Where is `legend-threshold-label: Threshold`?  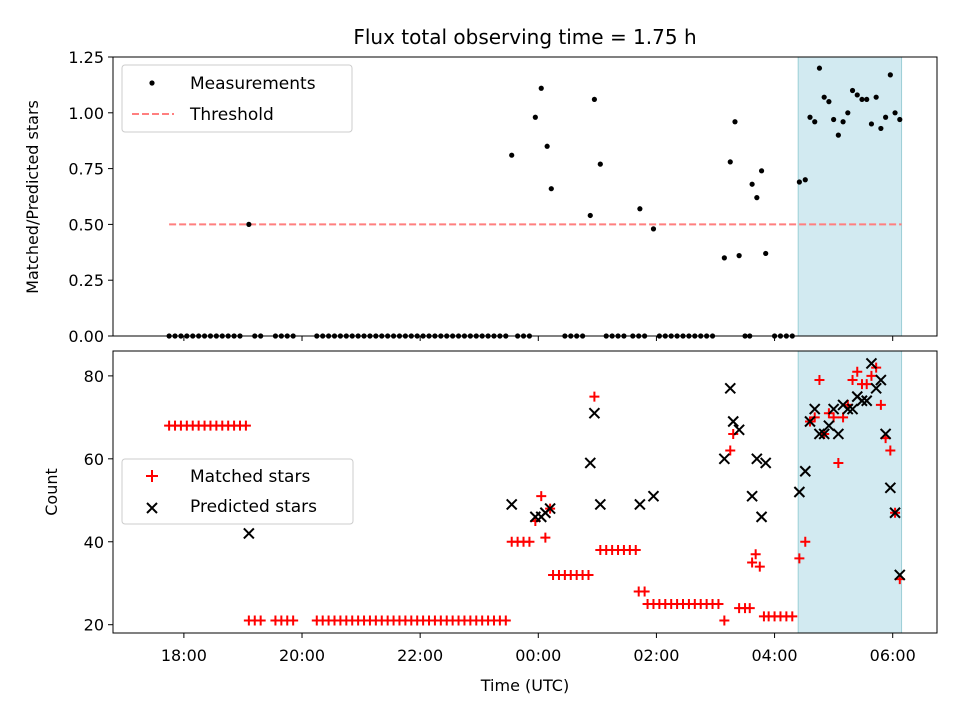
legend-threshold-label: Threshold is located at coordinates (231, 115).